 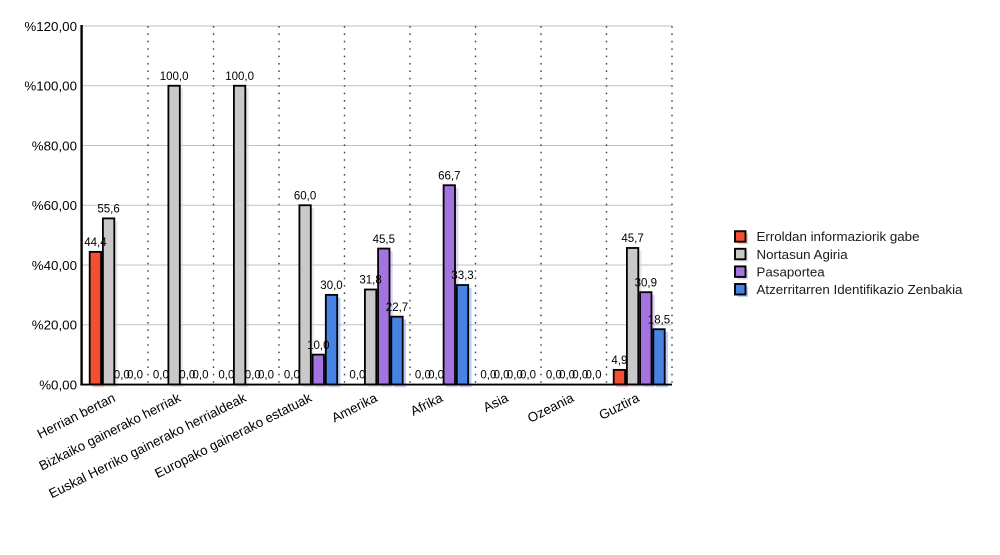 What do you see at coordinates (318, 346) in the screenshot?
I see `svg-text: 10,0` at bounding box center [318, 346].